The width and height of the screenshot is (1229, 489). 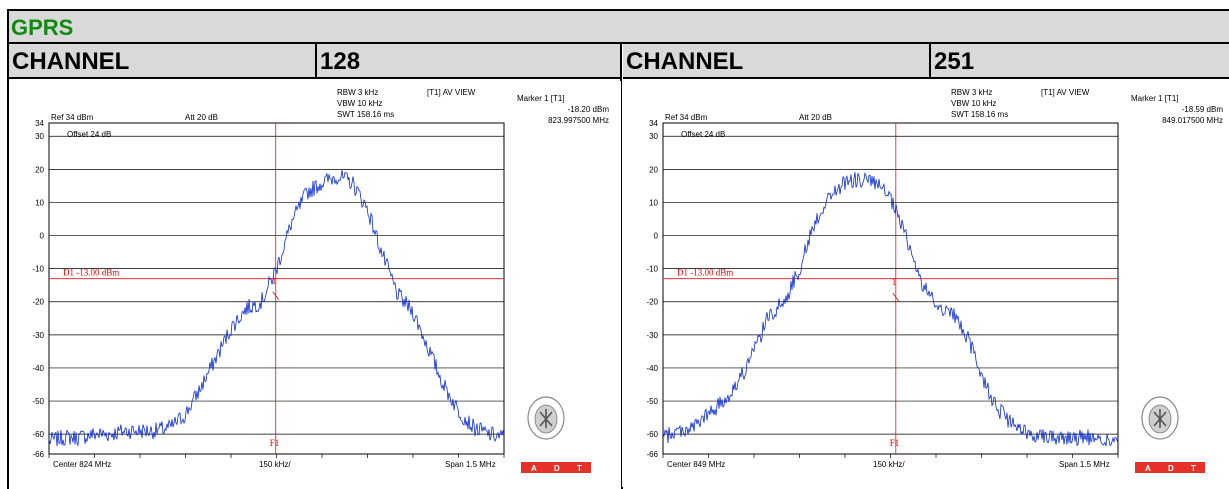 I want to click on center-frequency-label: Center 849 MHz, so click(x=696, y=464).